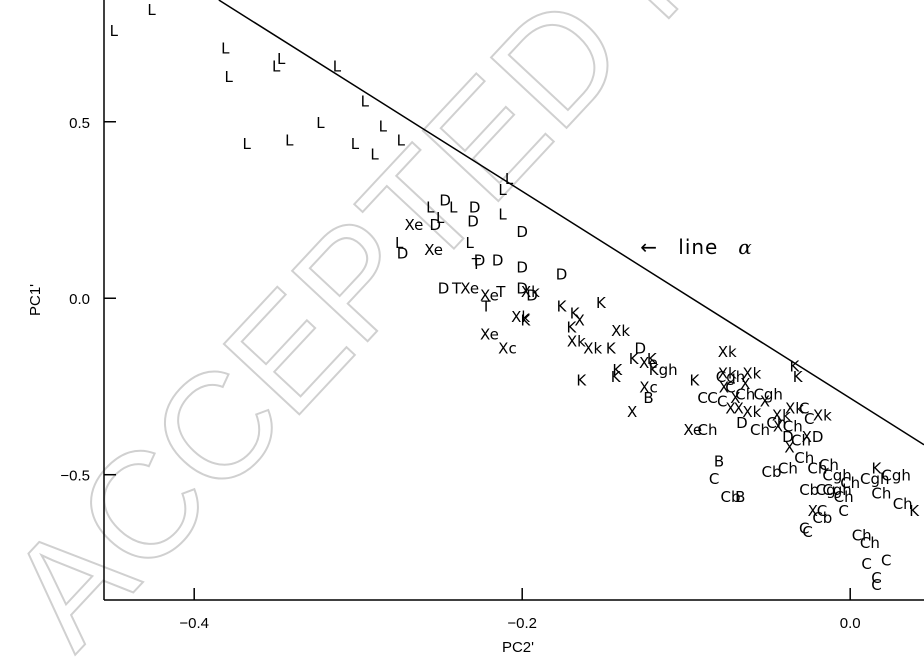  Describe the element at coordinates (826, 490) in the screenshot. I see `data-point: Cg` at that location.